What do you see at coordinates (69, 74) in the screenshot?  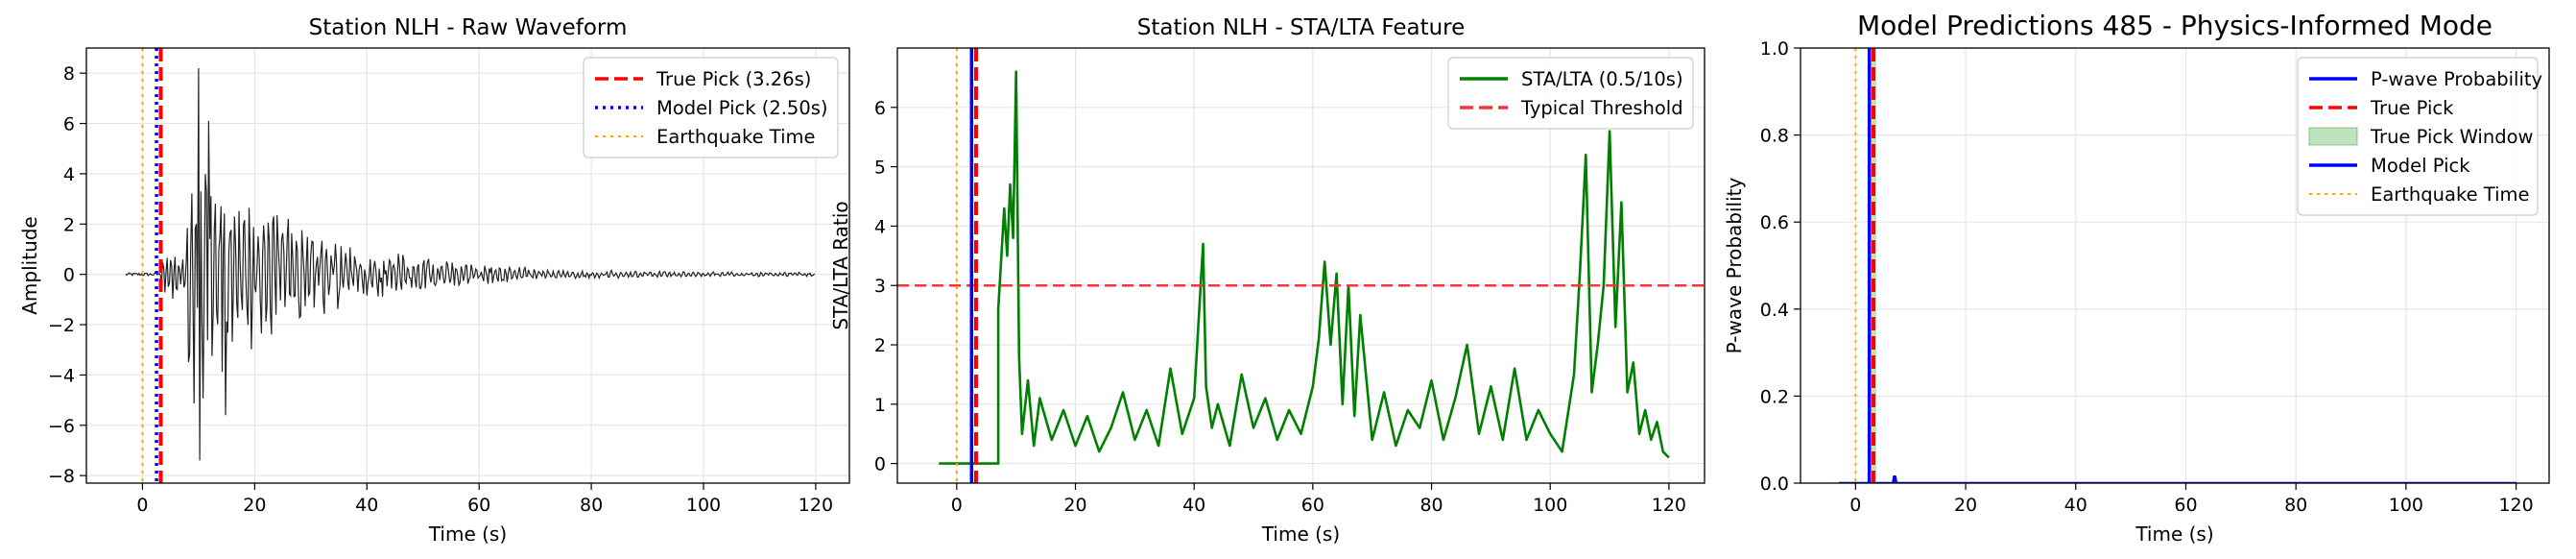 I see `y-tick-label: 8` at bounding box center [69, 74].